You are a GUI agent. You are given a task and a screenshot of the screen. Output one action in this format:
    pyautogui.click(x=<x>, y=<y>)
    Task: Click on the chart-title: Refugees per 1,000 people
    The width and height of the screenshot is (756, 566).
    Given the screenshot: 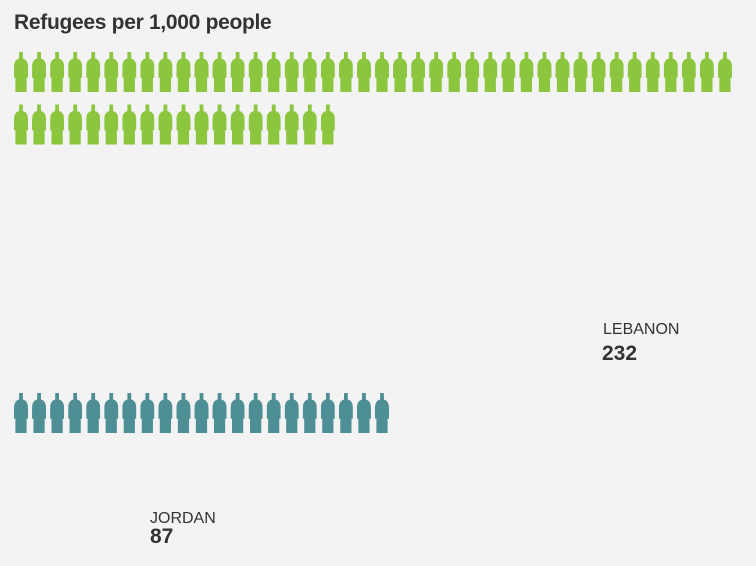 What is the action you would take?
    pyautogui.click(x=143, y=22)
    